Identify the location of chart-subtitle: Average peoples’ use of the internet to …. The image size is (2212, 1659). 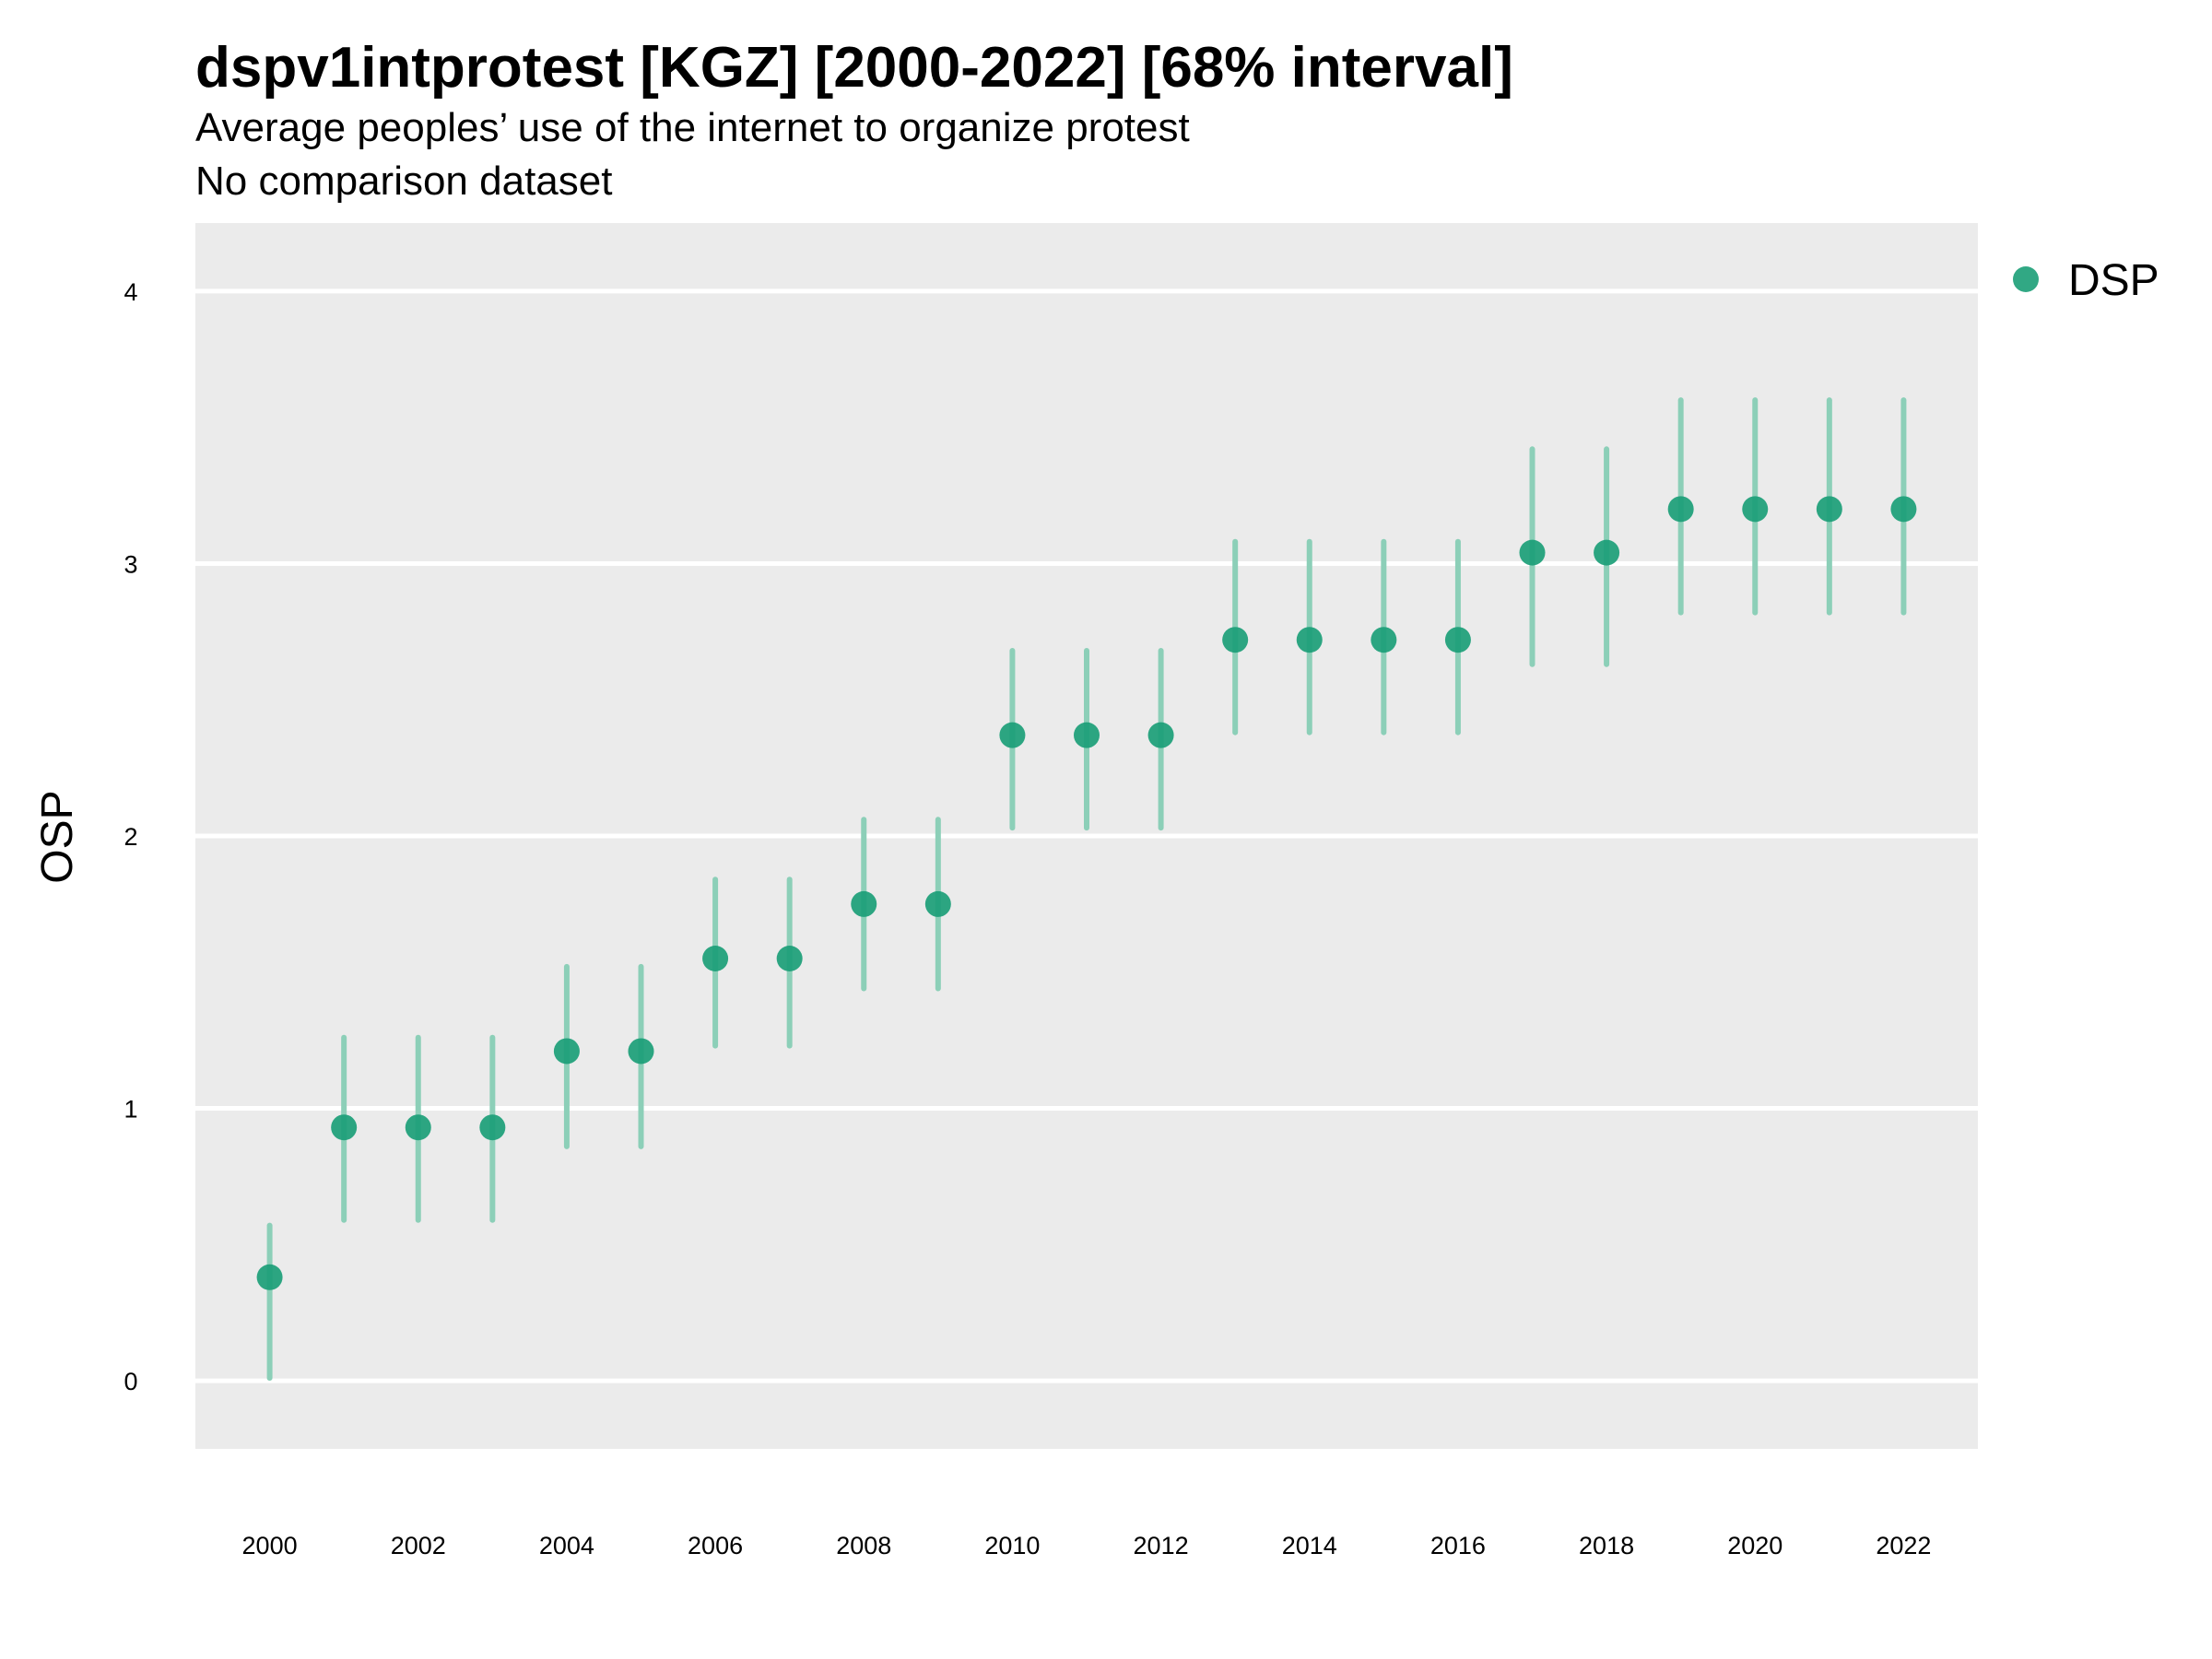
(692, 127).